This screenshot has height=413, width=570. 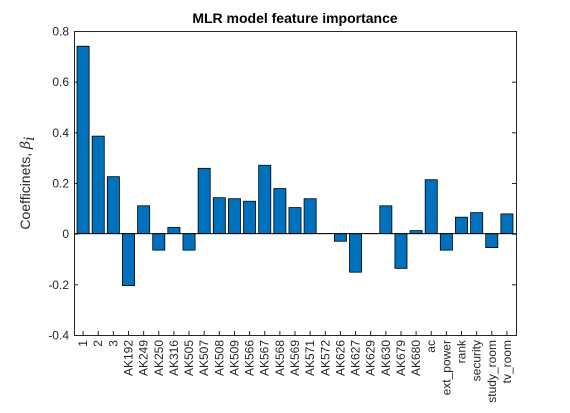 What do you see at coordinates (431, 207) in the screenshot?
I see `bar-ac` at bounding box center [431, 207].